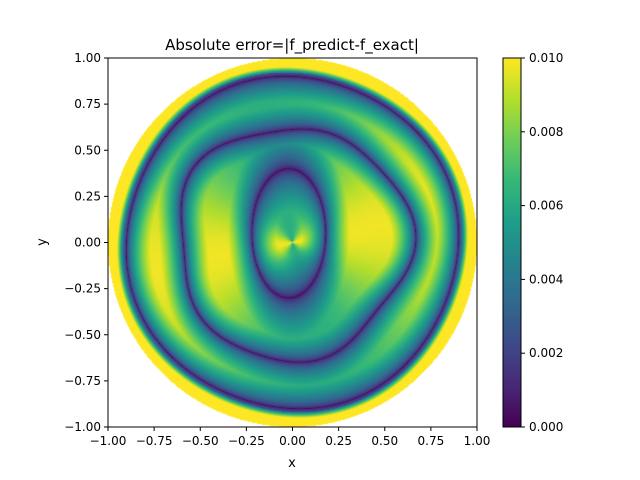  Describe the element at coordinates (292, 441) in the screenshot. I see `x-tick-label: 0.00` at that location.